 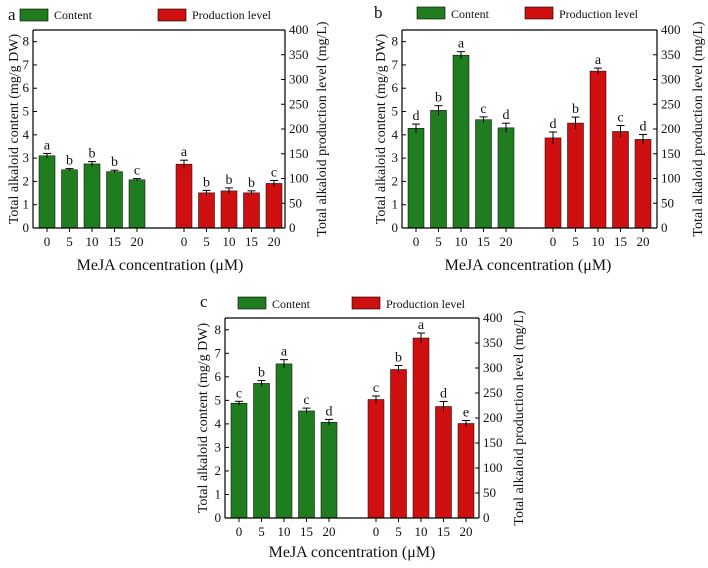 What do you see at coordinates (486, 517) in the screenshot?
I see `y-right-tick-label: 0` at bounding box center [486, 517].